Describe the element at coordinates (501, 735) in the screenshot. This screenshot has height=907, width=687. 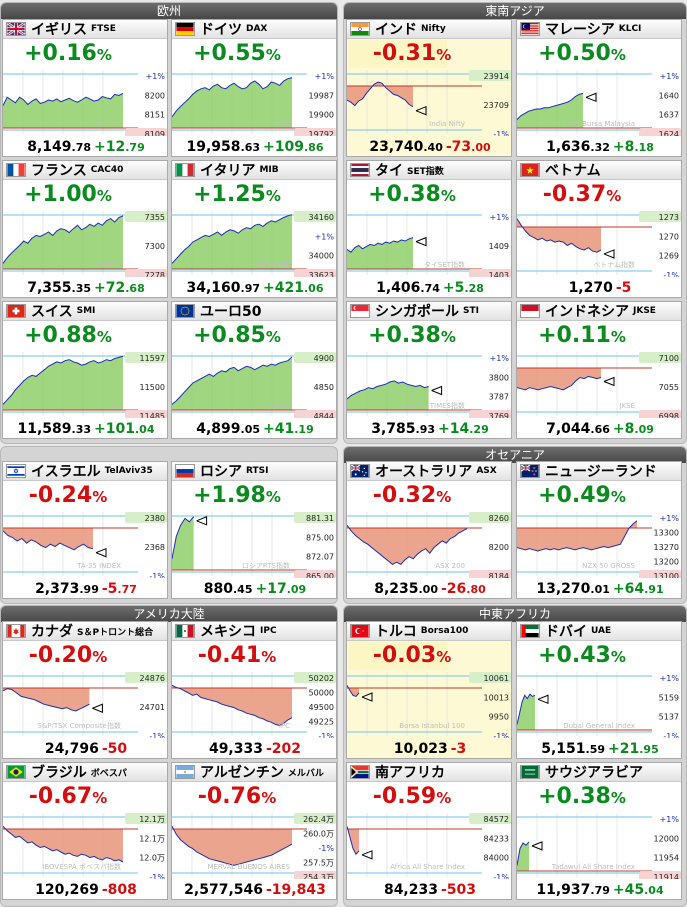
I see `axis-label: -1%` at that location.